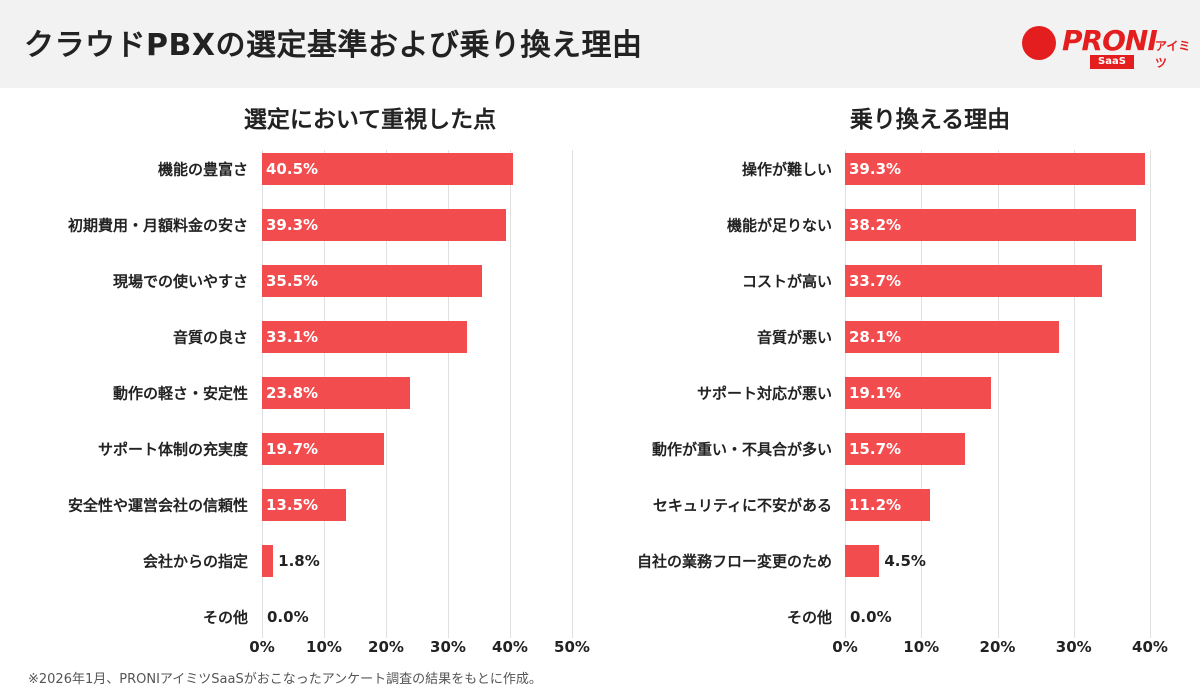 Image resolution: width=1200 pixels, height=700 pixels. Describe the element at coordinates (210, 337) in the screenshot. I see `category-label: 音質の良さ` at that location.